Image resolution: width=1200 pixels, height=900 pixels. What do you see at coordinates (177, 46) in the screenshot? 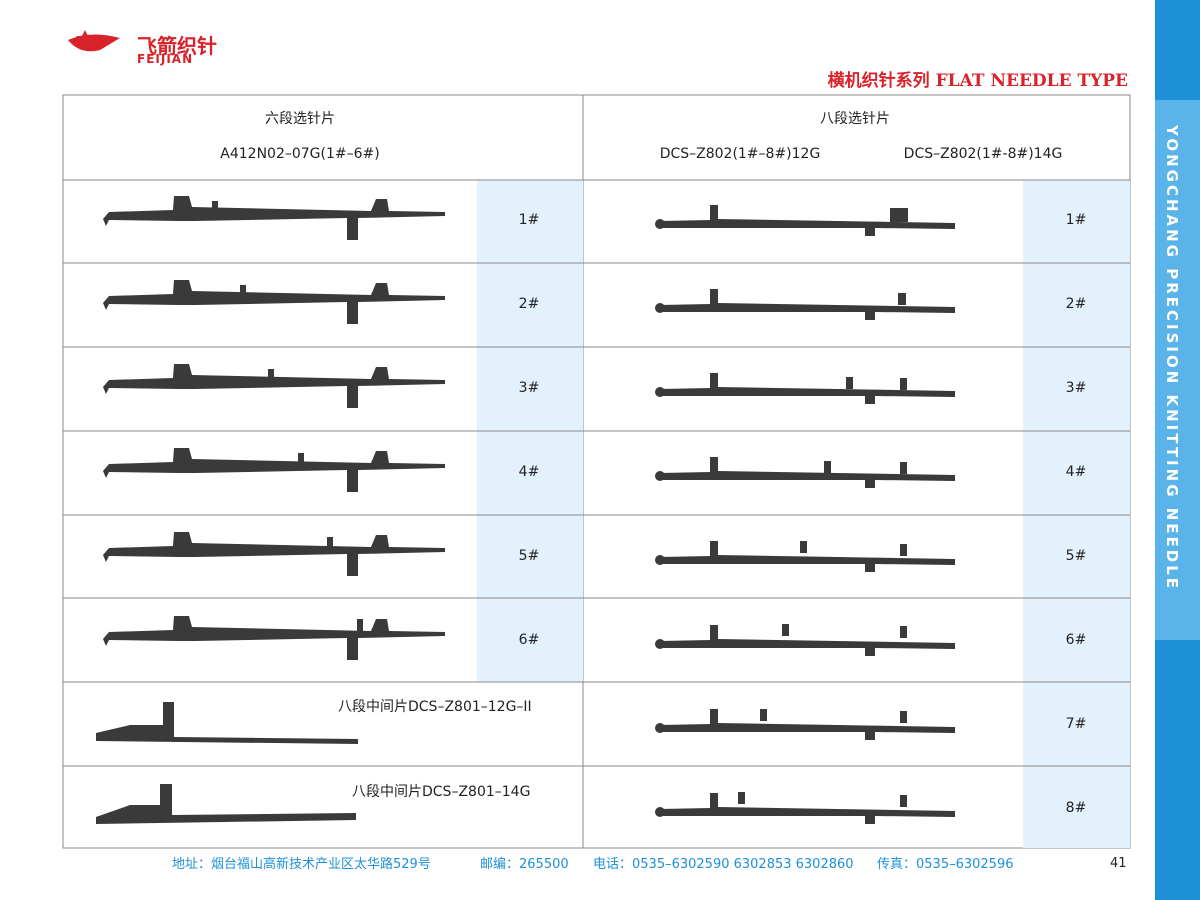
I see `logo-cn: 飞箭织针` at bounding box center [177, 46].